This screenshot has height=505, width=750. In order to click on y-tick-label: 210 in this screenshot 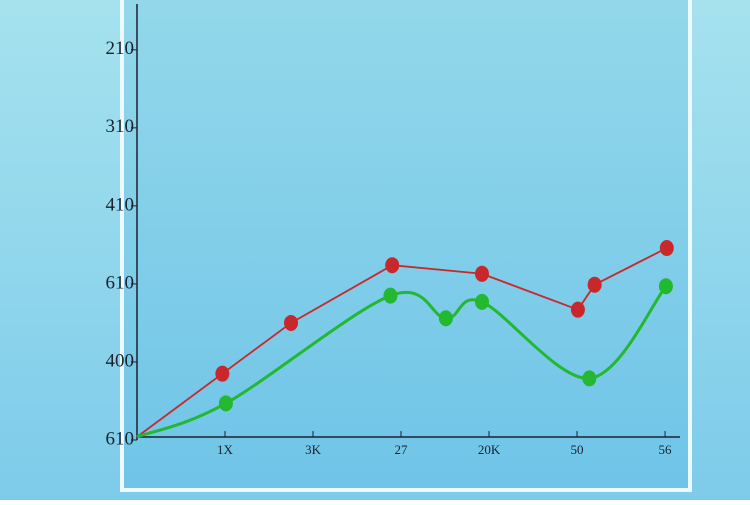, I will do `click(120, 48)`.